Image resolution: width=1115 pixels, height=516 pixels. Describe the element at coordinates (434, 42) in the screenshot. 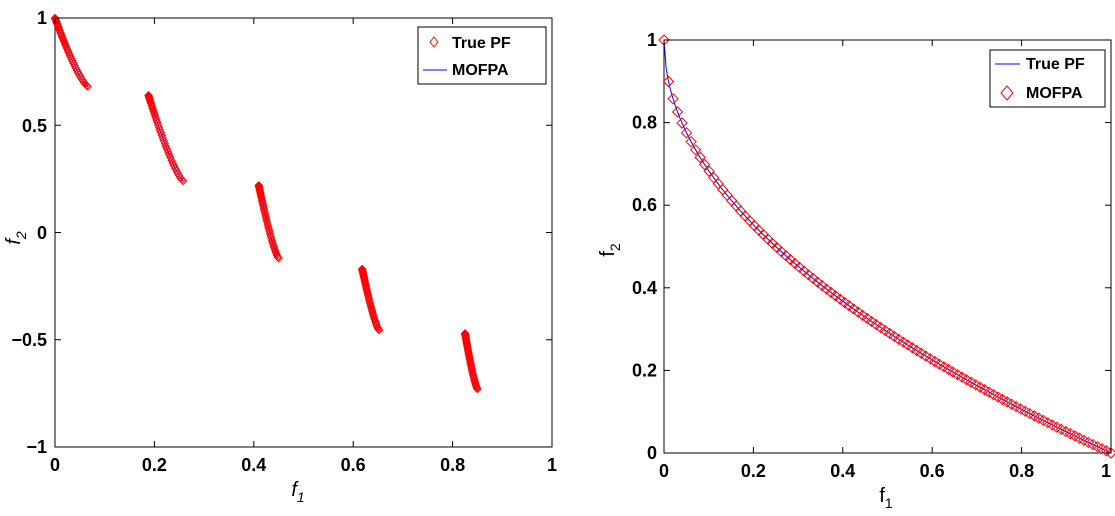

I see `left-legend-diamond-marker` at that location.